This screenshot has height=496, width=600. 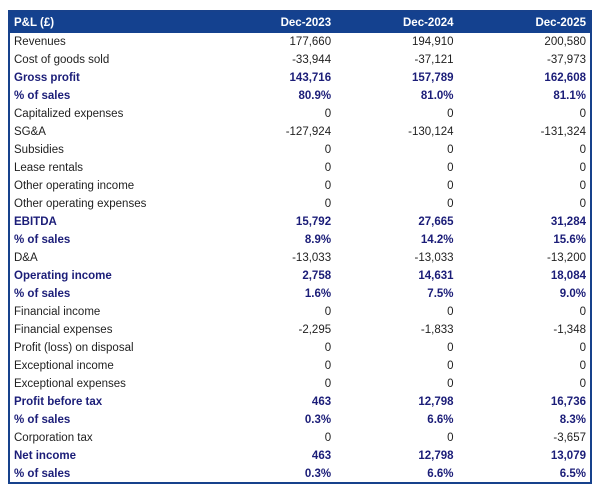 What do you see at coordinates (300, 402) in the screenshot?
I see `table-row: Profit before tax 463 12,798 16,736` at bounding box center [300, 402].